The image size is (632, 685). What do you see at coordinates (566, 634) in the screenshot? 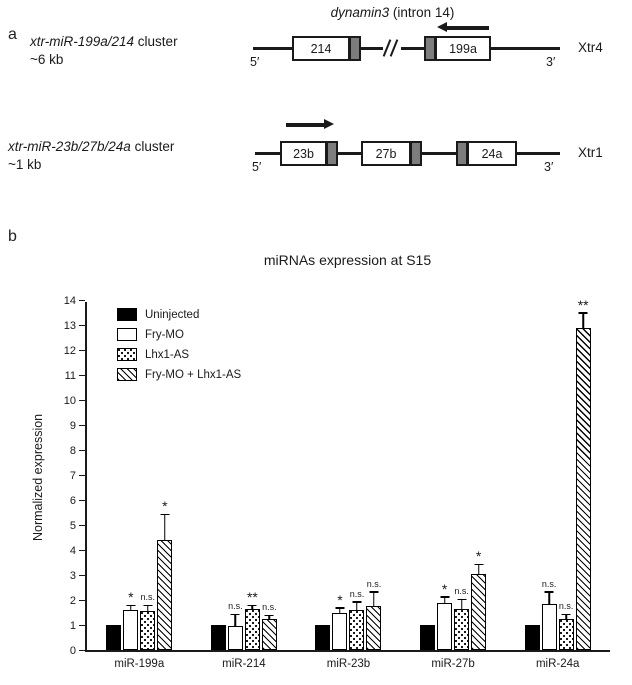
I see `bar-Lhx1-AS-miR-24a` at bounding box center [566, 634].